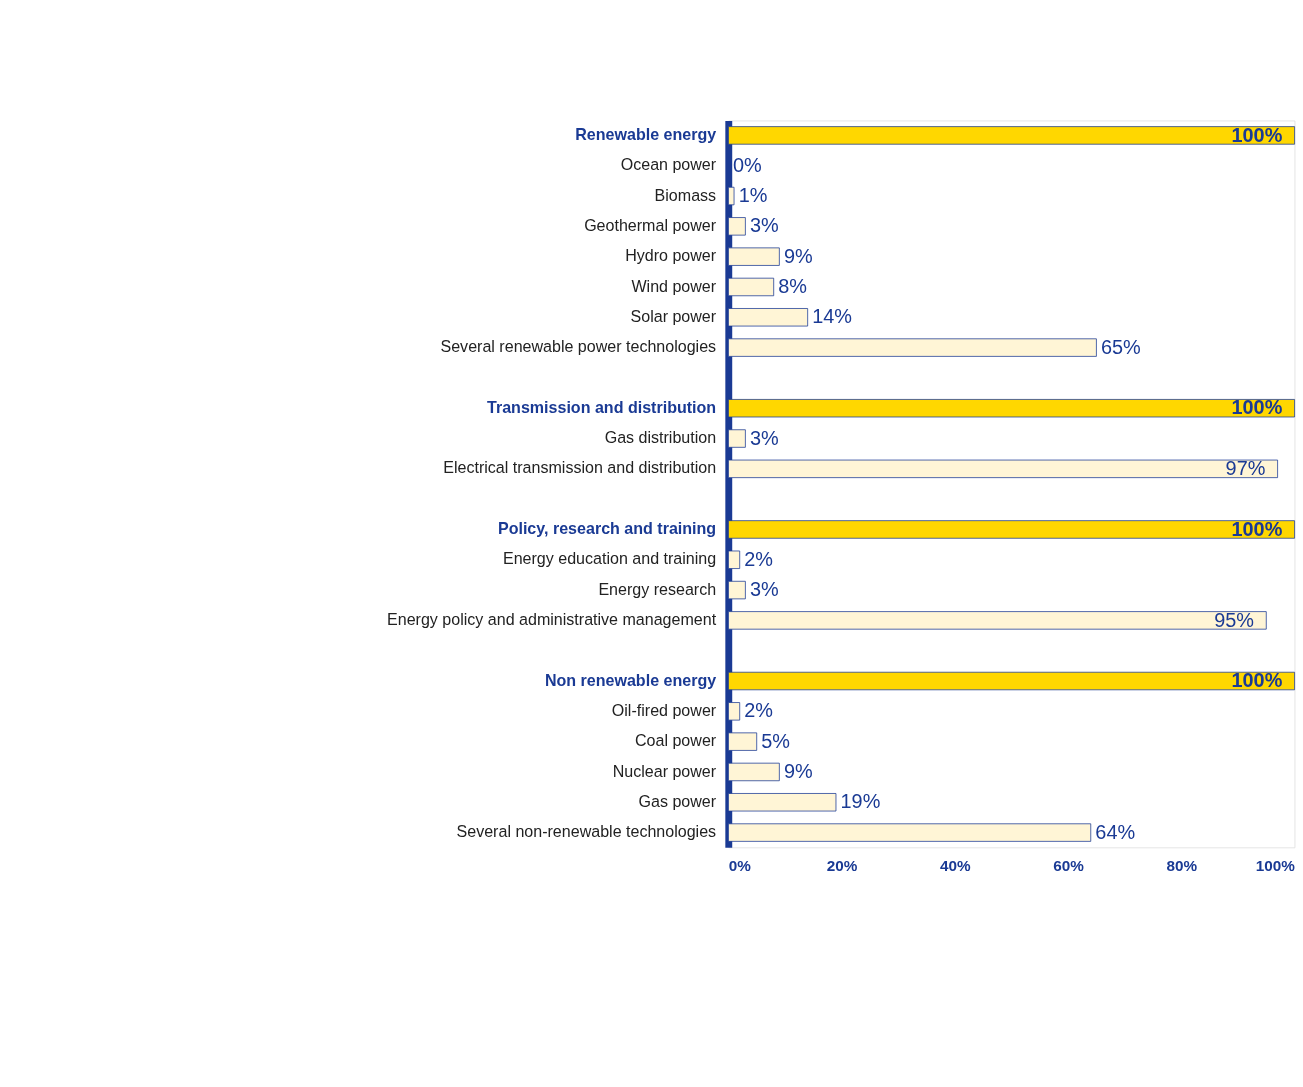 The image size is (1303, 1087). Describe the element at coordinates (660, 437) in the screenshot. I see `y-tick-label: Gas distribution` at that location.